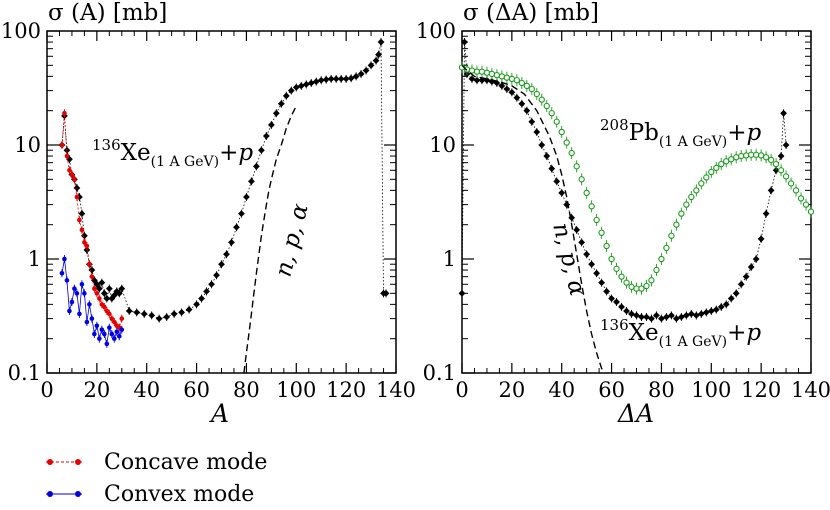 The height and width of the screenshot is (510, 830). What do you see at coordinates (78, 462) in the screenshot?
I see `legend-concave-dot-right` at bounding box center [78, 462].